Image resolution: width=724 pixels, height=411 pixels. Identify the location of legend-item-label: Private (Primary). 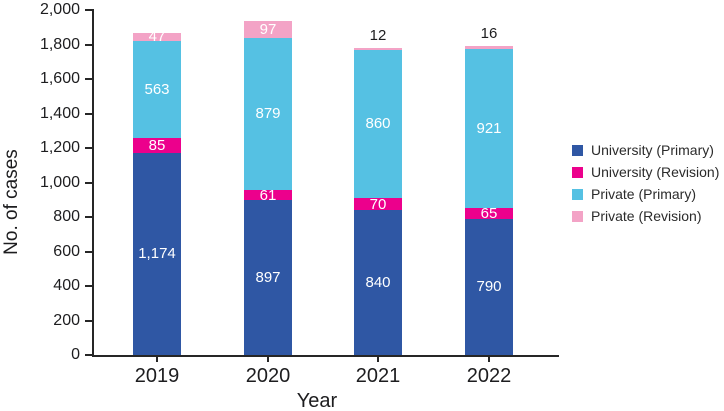
(644, 194).